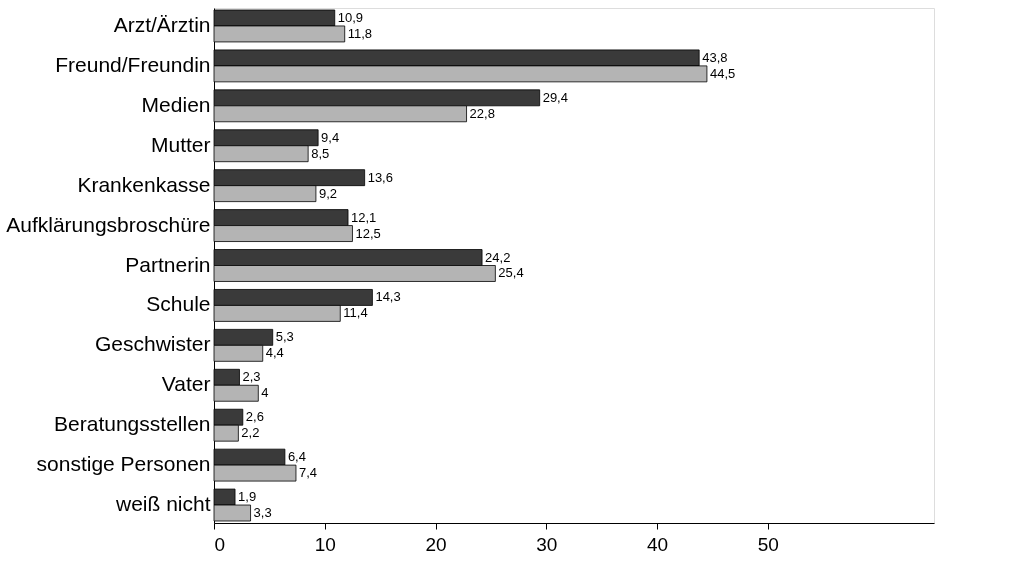 Image resolution: width=1032 pixels, height=569 pixels. I want to click on data-label: 9,4, so click(330, 137).